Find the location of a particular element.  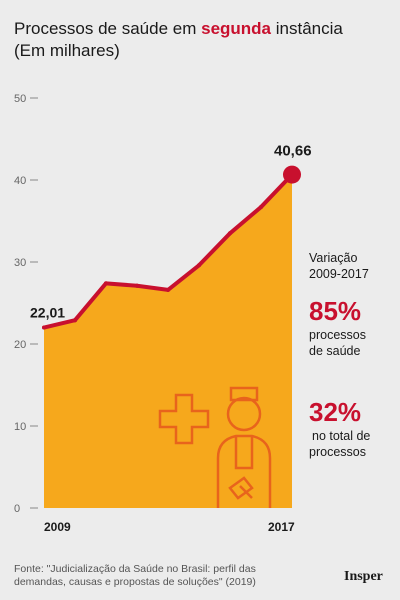

data-point-2015 is located at coordinates (230, 233).